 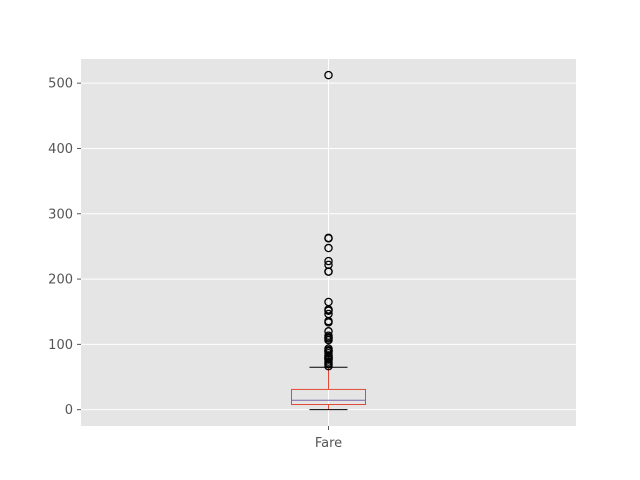 What do you see at coordinates (328, 397) in the screenshot?
I see `iqr-box` at bounding box center [328, 397].